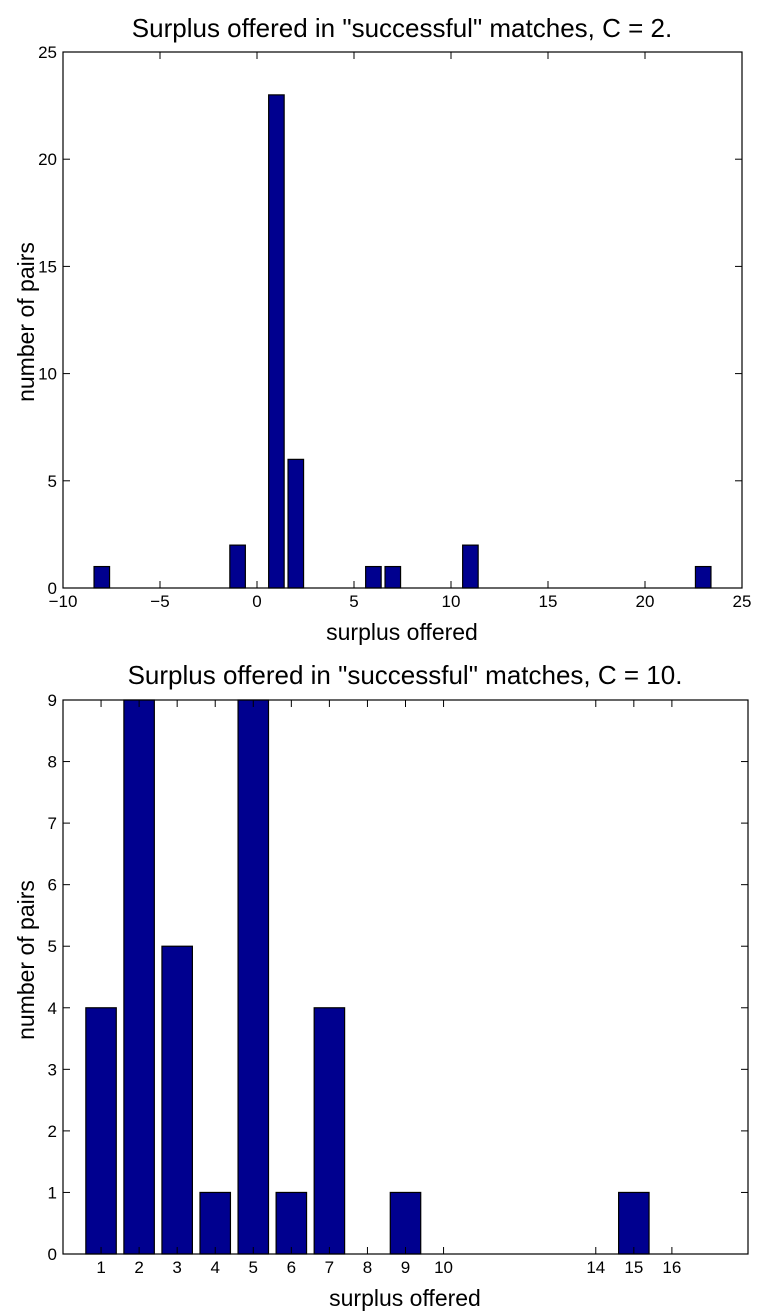 This screenshot has height=1314, width=757. What do you see at coordinates (367, 1267) in the screenshot?
I see `x-tick-label: 8` at bounding box center [367, 1267].